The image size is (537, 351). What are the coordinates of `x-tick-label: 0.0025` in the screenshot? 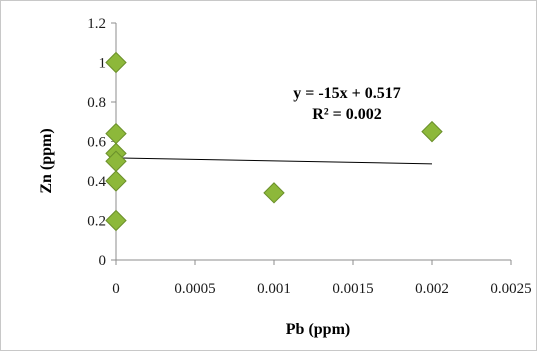 It's located at (510, 289).